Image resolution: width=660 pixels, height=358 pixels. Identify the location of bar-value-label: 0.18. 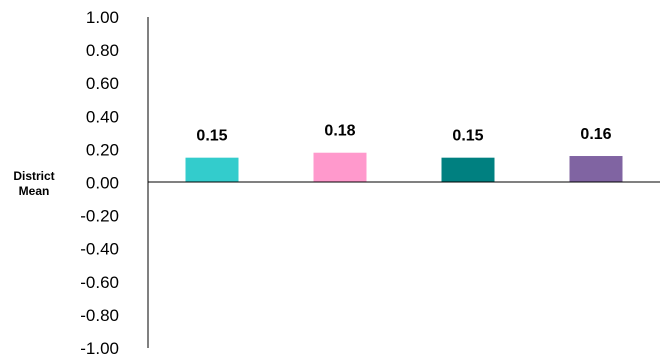
(339, 131).